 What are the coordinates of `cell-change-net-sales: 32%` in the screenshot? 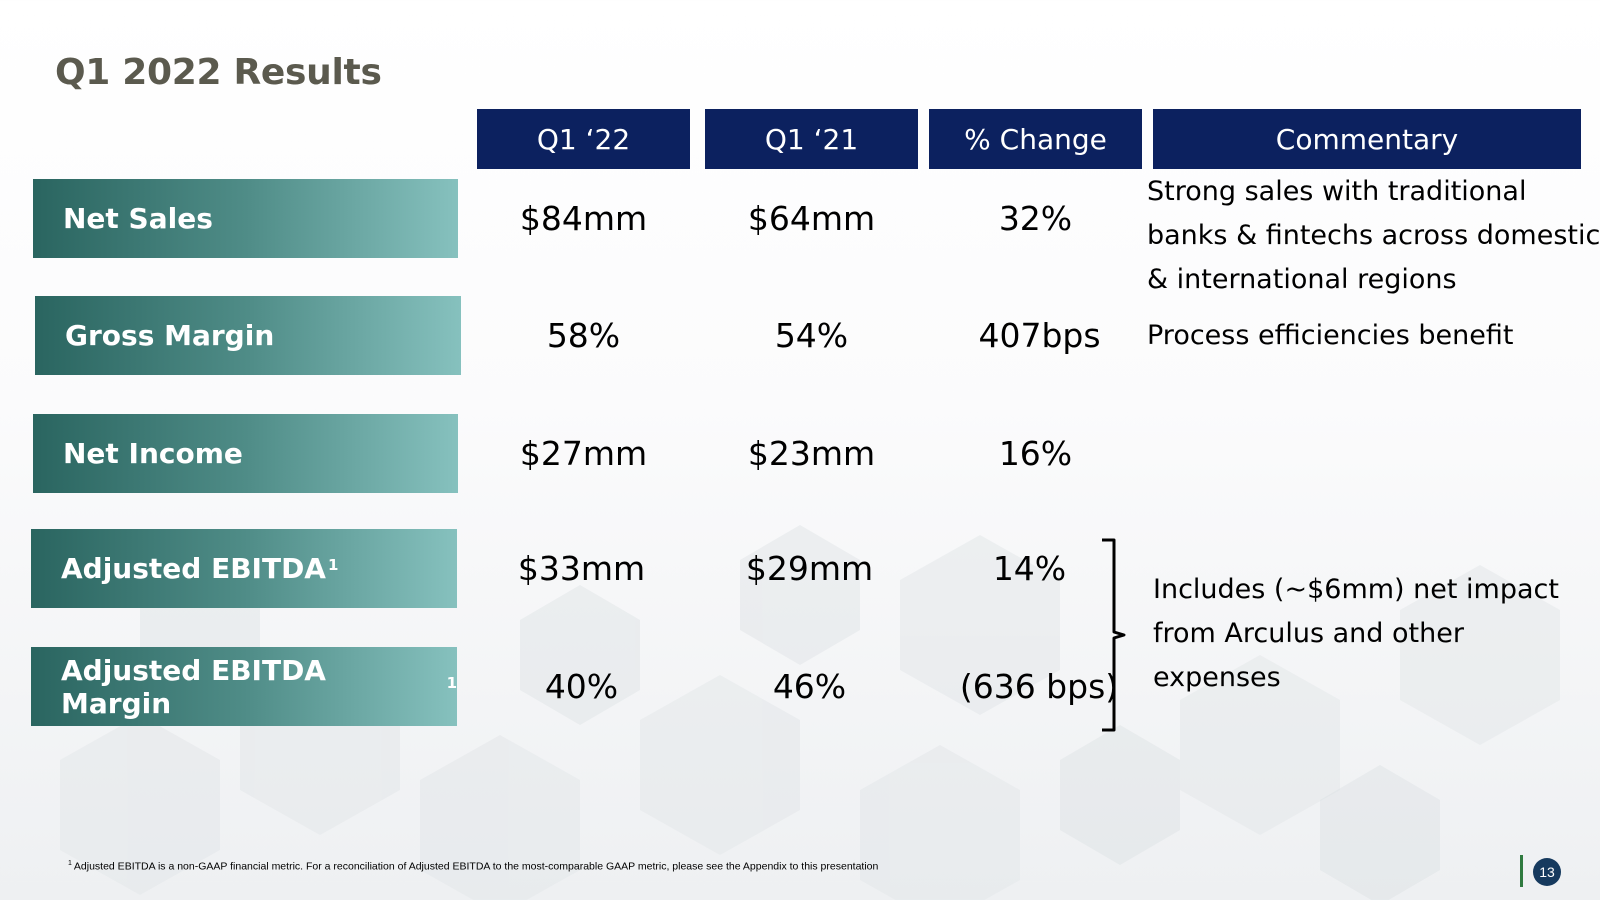 It's located at (1035, 218).